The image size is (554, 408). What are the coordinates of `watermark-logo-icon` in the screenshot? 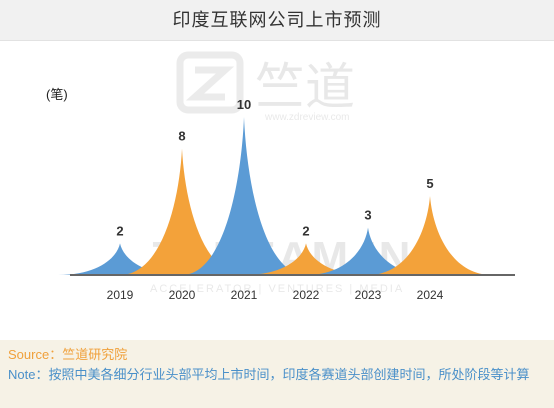 It's located at (210, 82).